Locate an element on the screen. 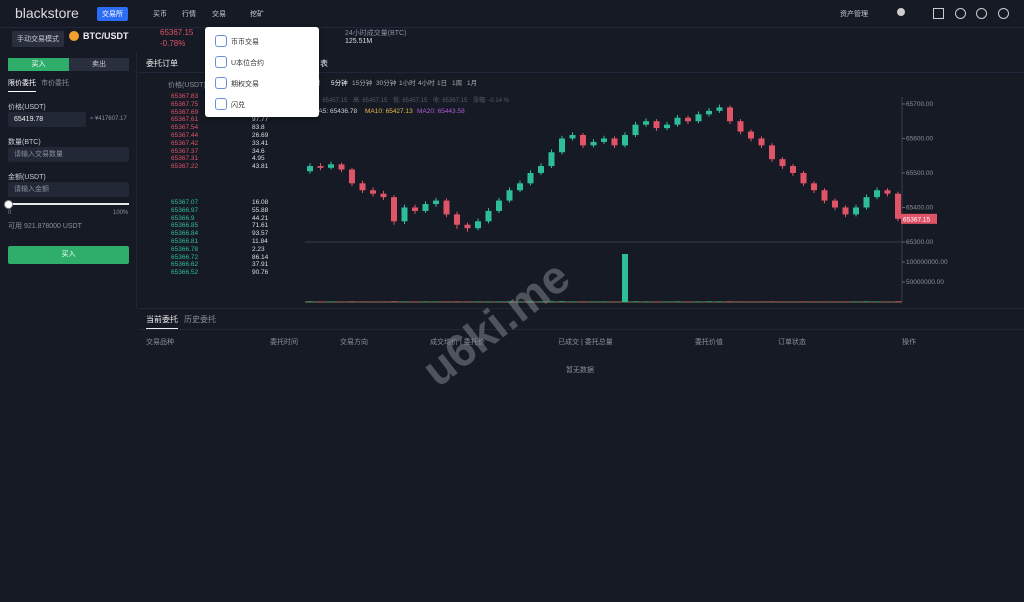 This screenshot has width=1024, height=602. ask-amount: 33.41 is located at coordinates (260, 143).